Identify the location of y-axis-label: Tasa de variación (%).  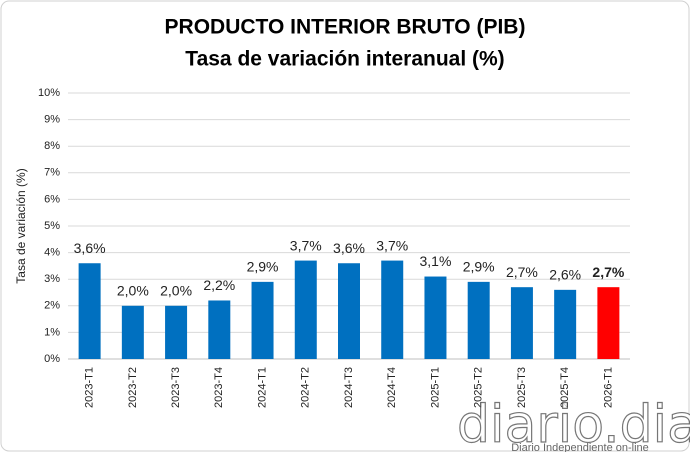
(21, 225).